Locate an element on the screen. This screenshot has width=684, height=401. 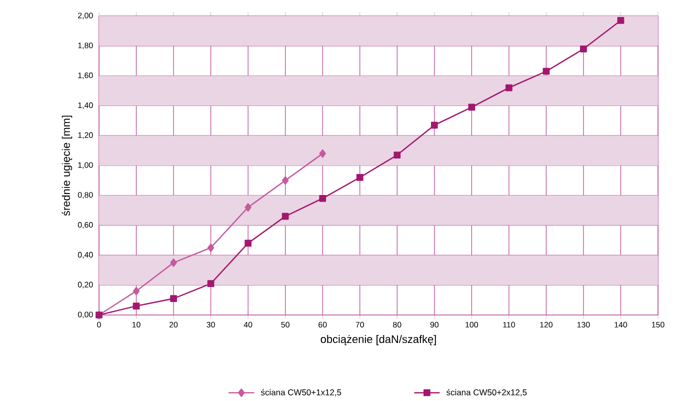
legend-label: ściana CW50+2x12,5 is located at coordinates (486, 392).